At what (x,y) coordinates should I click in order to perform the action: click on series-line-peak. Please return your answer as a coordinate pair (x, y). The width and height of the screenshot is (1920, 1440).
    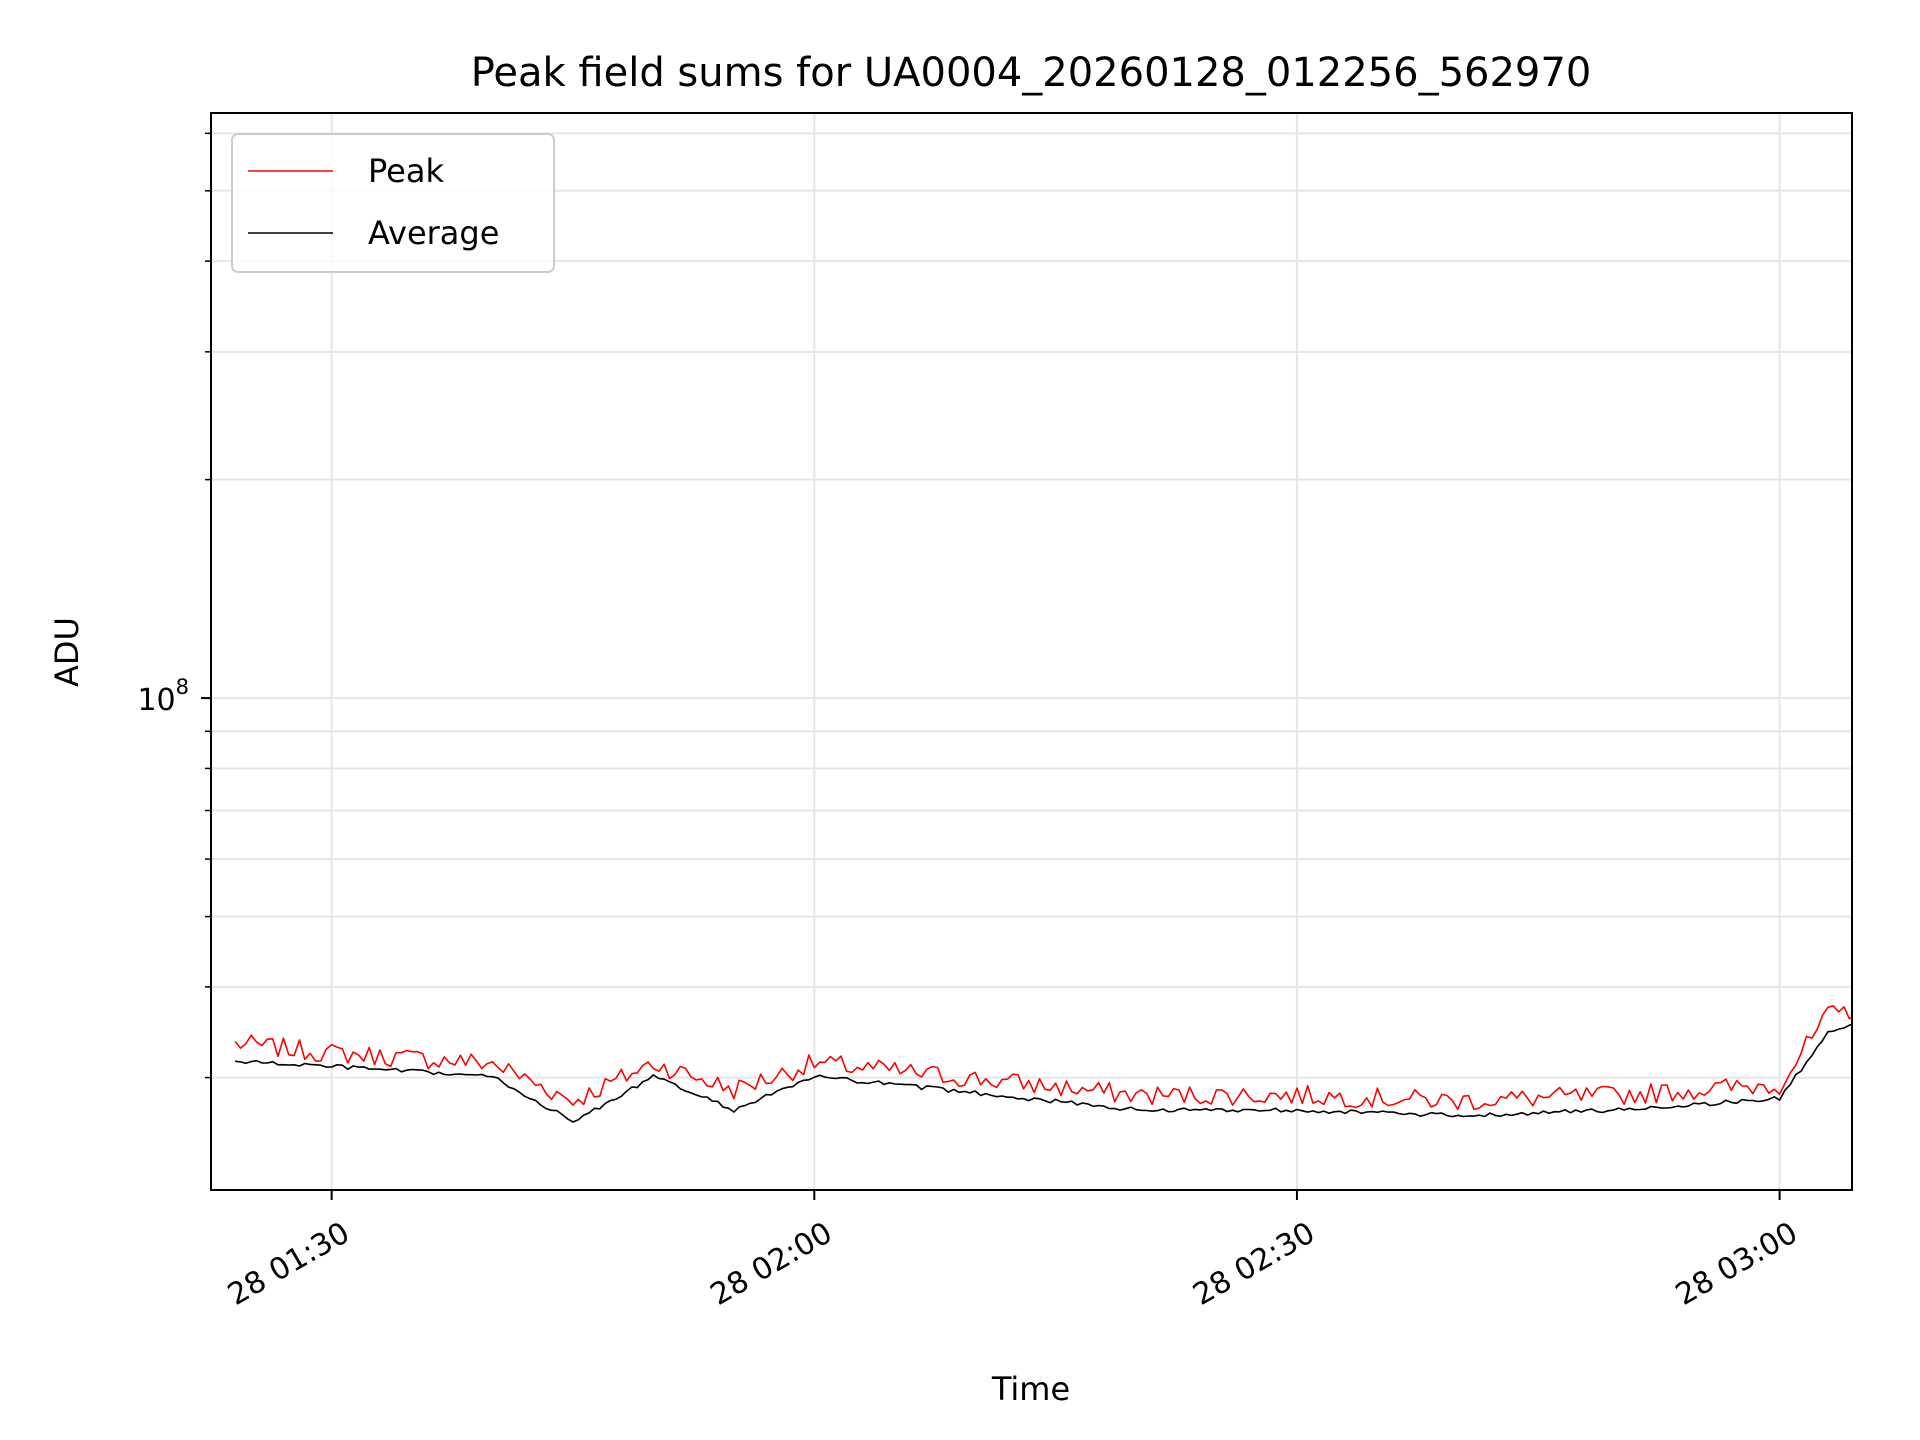
    Looking at the image, I should click on (1043, 1058).